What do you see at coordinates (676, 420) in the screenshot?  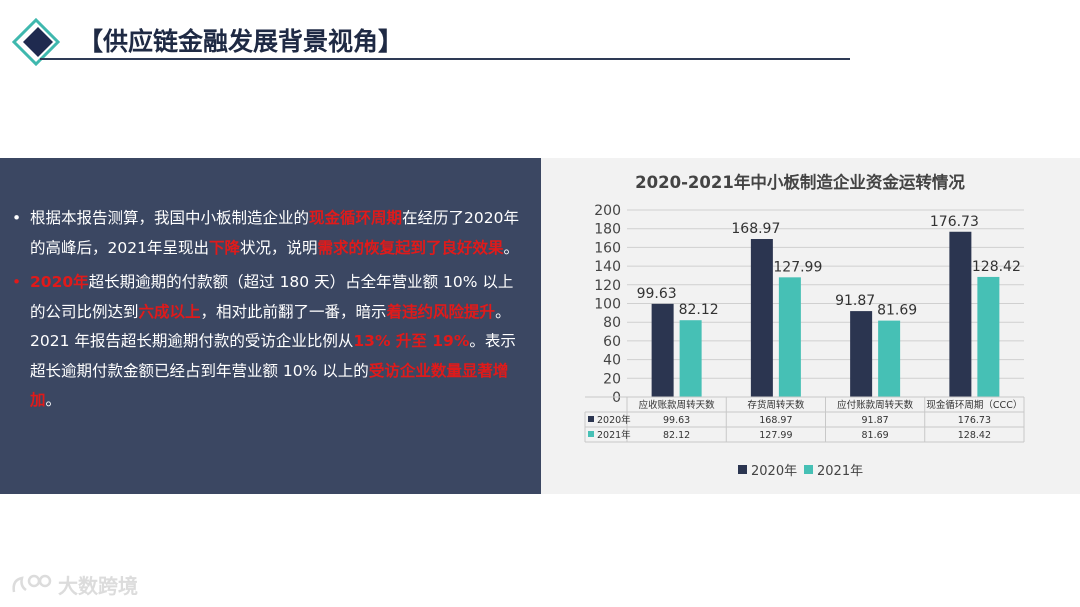 I see `table-cell: 99.63` at bounding box center [676, 420].